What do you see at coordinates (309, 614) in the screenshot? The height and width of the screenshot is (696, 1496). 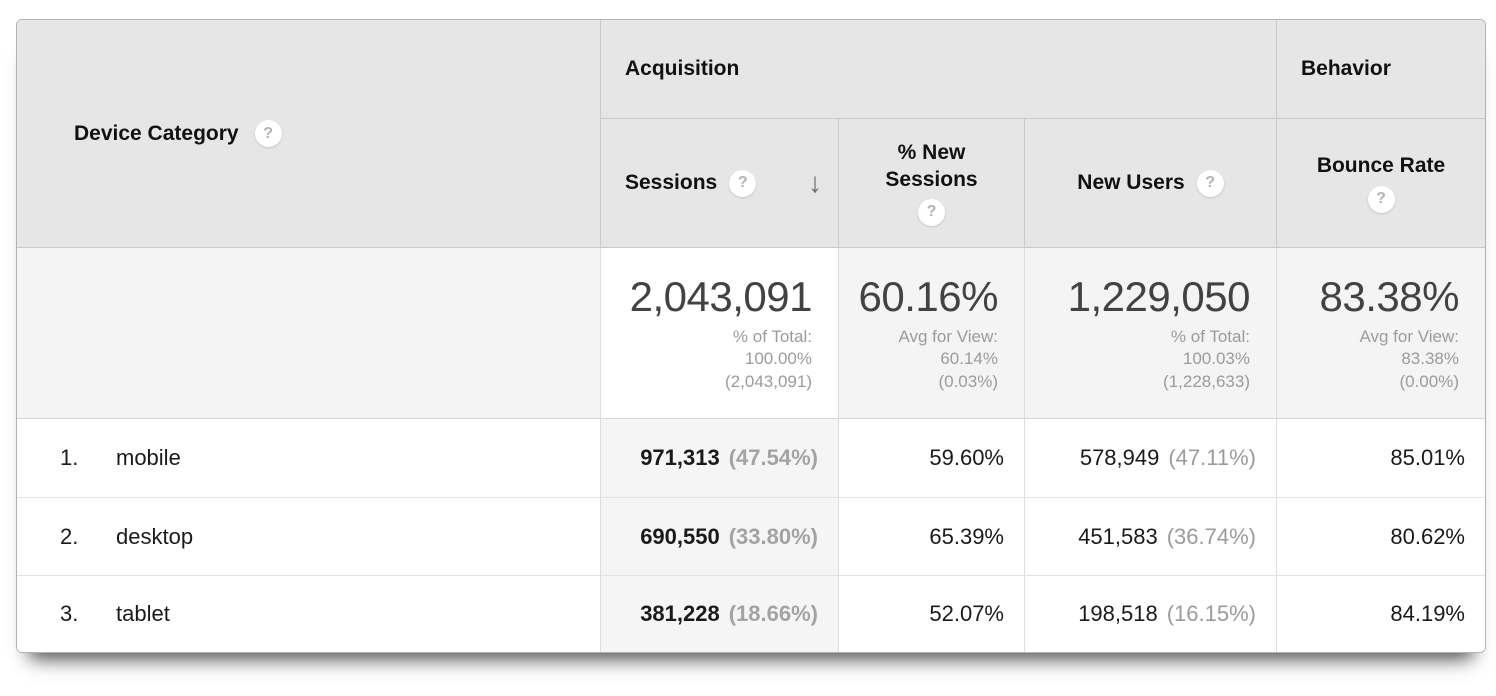 I see `row-dimension-cell: 3. tablet` at bounding box center [309, 614].